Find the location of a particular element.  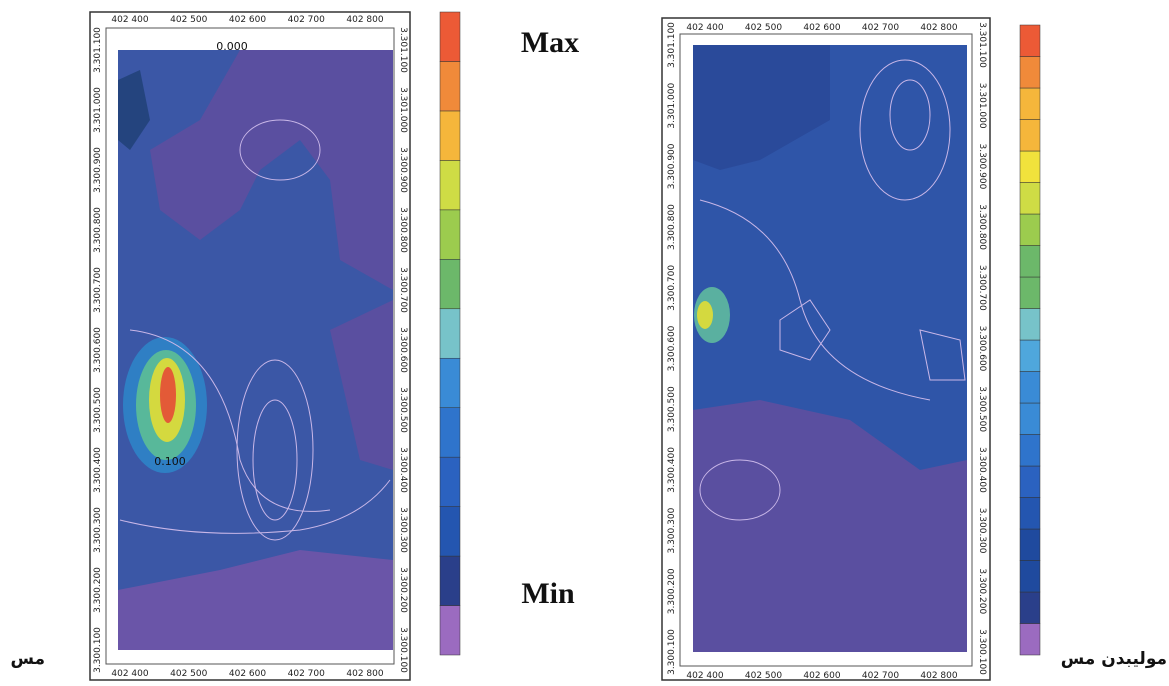

y-tick-label: 3.300.900 is located at coordinates (672, 166).